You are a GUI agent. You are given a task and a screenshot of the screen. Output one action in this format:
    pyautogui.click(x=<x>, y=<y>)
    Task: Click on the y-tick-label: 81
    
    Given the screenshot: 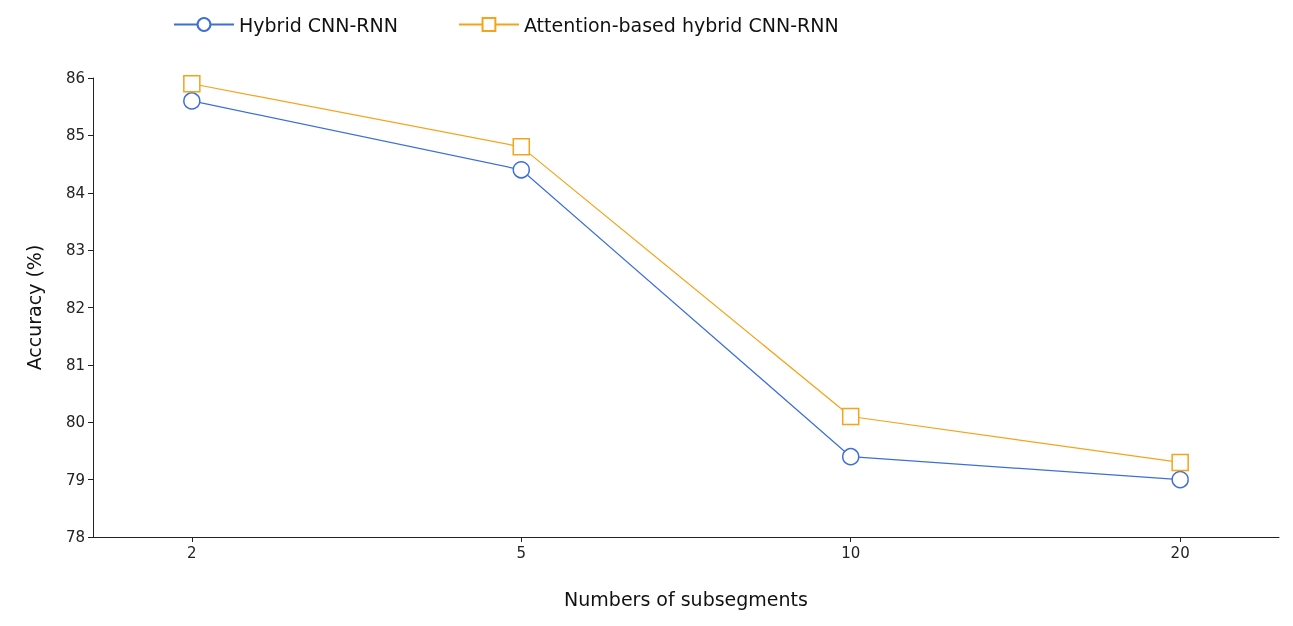 What is the action you would take?
    pyautogui.click(x=75, y=364)
    